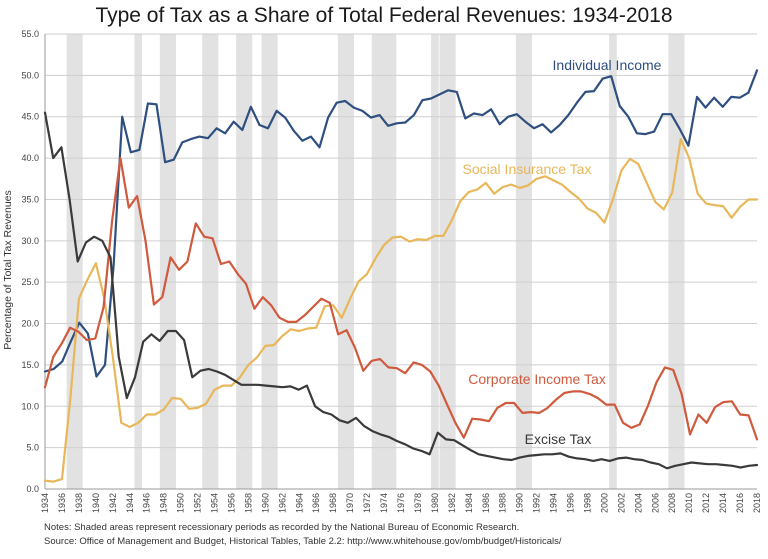  Describe the element at coordinates (113, 503) in the screenshot. I see `x-tick-label: 1942` at that location.